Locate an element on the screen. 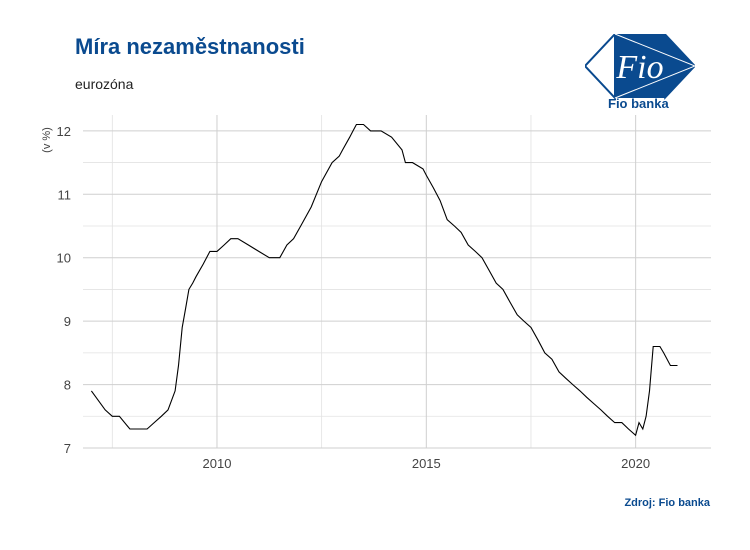  x-tick-label: 2020 is located at coordinates (635, 463).